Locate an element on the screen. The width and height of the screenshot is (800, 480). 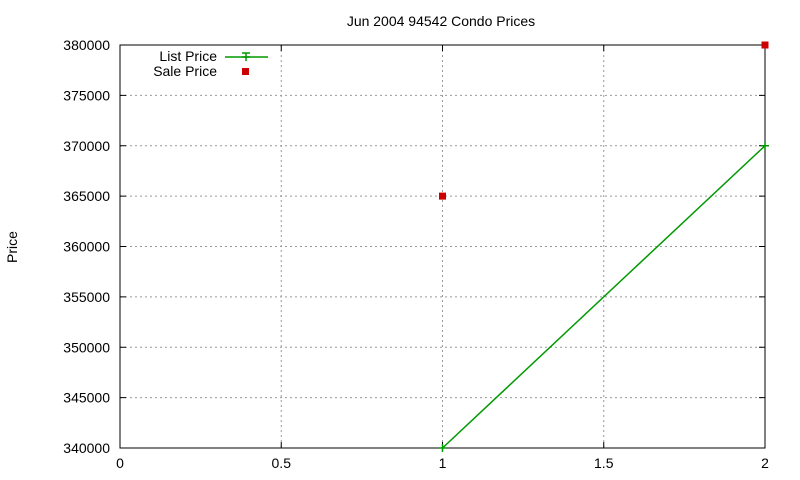
legend-marker-list-price is located at coordinates (246, 56).